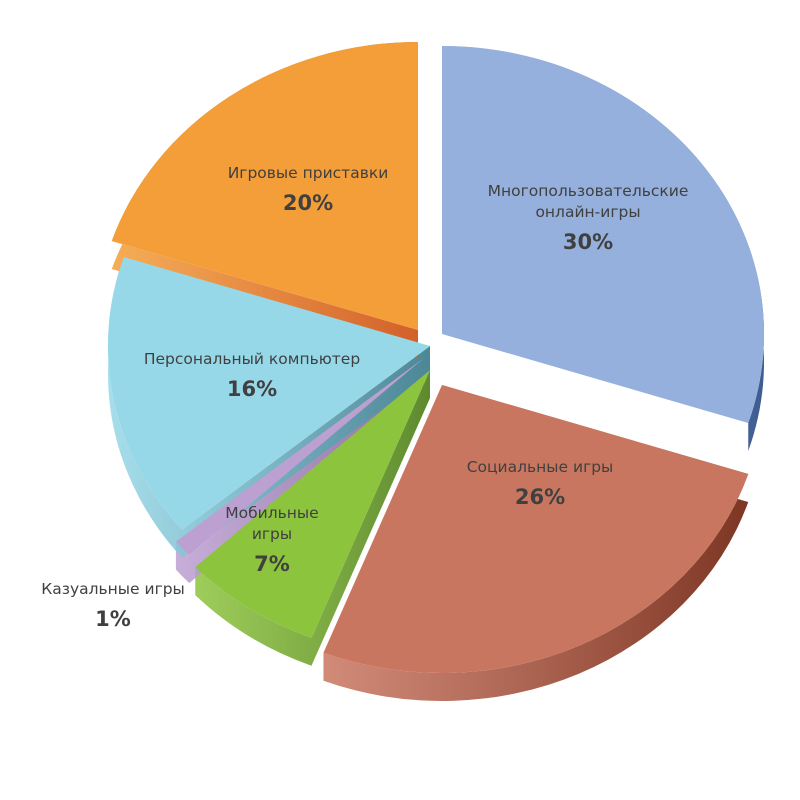 This screenshot has width=800, height=800. I want to click on slice-6-top, so click(265, 185).